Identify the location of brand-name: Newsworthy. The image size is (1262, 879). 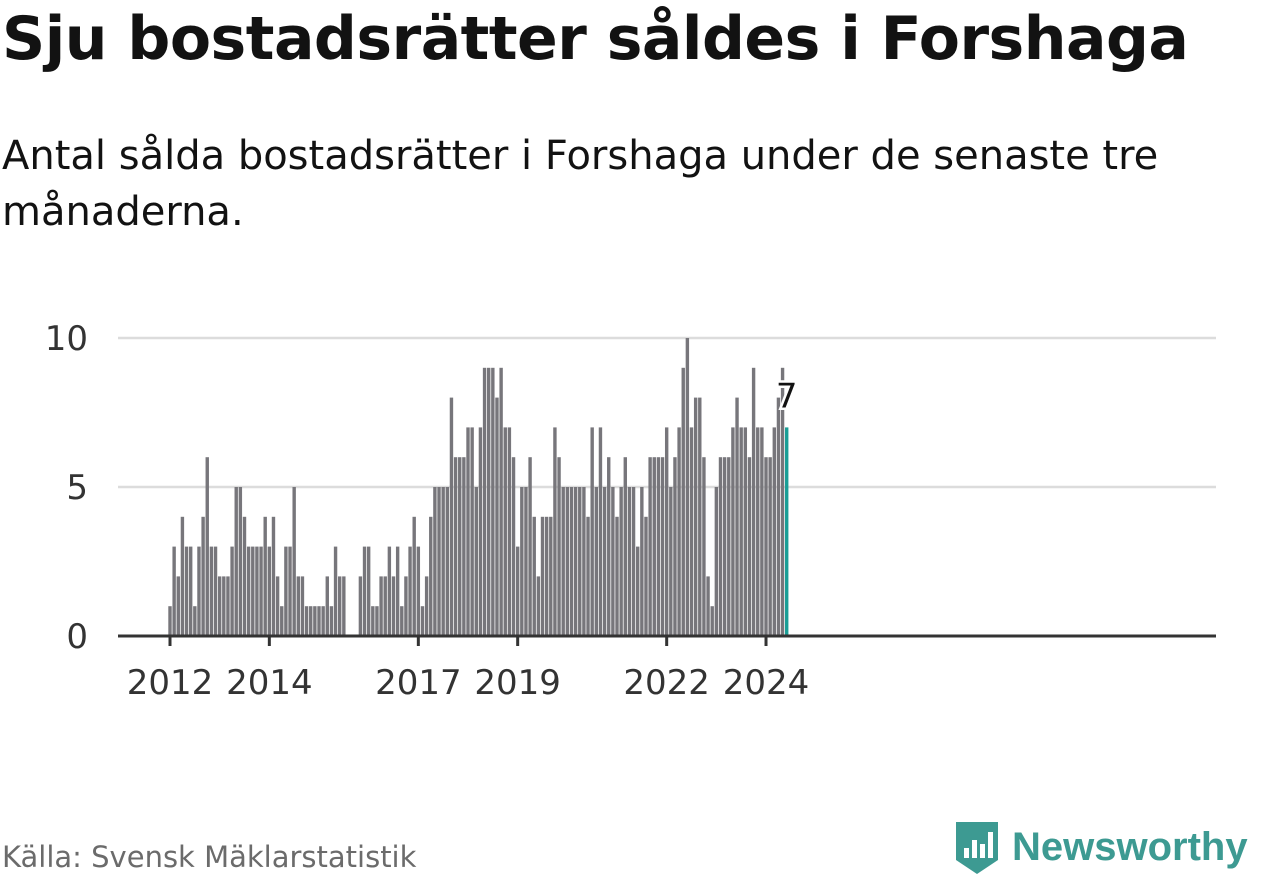
(1130, 846).